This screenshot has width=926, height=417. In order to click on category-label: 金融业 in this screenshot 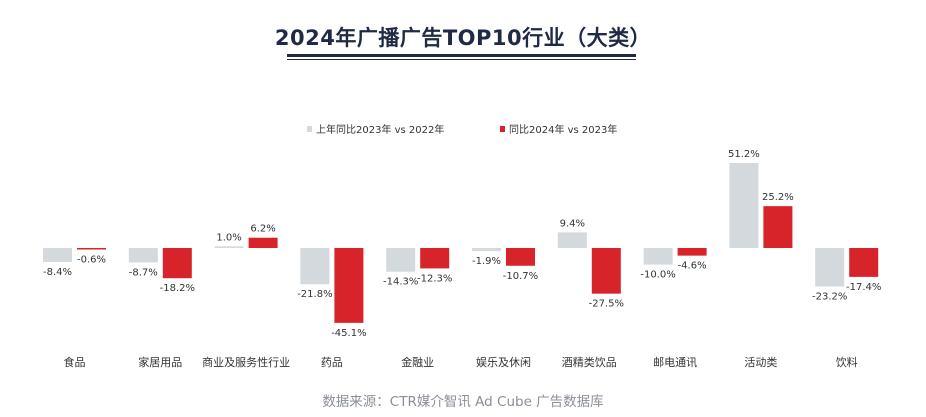, I will do `click(417, 362)`.